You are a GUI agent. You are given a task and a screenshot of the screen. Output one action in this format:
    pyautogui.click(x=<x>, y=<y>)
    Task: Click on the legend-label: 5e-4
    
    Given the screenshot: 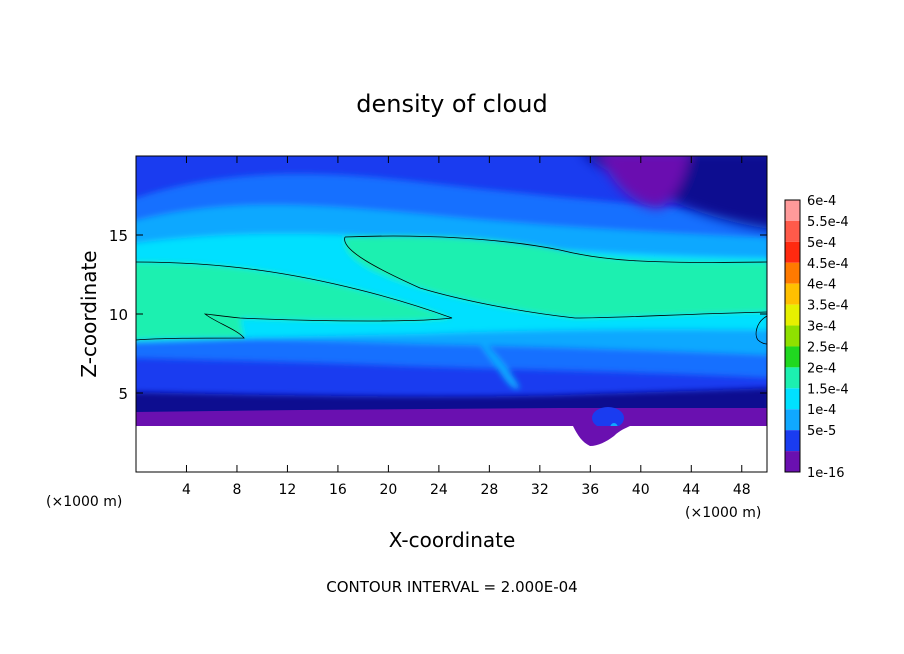 What is the action you would take?
    pyautogui.click(x=821, y=243)
    